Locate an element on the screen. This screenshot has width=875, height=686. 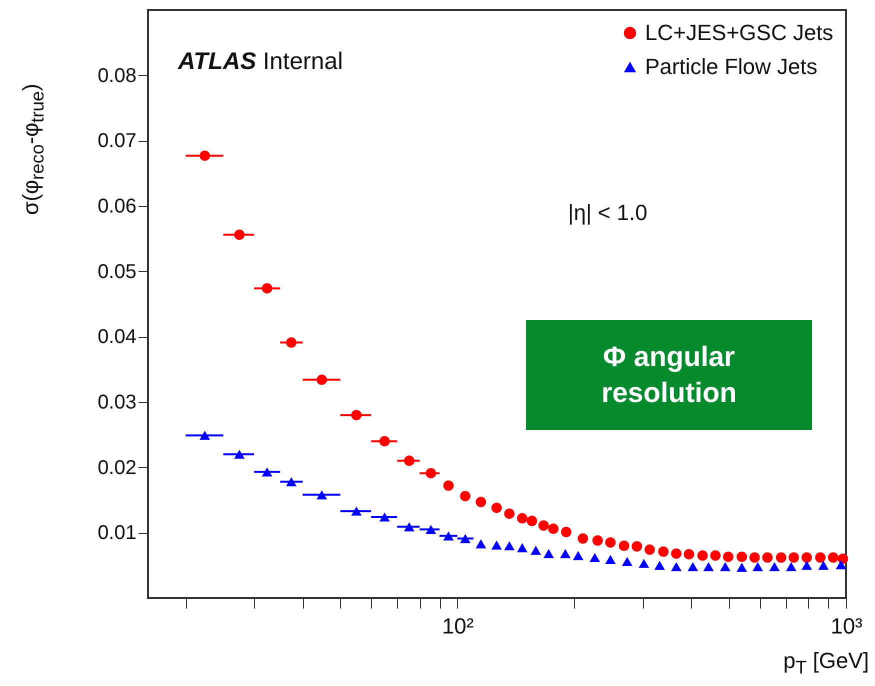
y-tick-label: 0.05 is located at coordinates (117, 271).